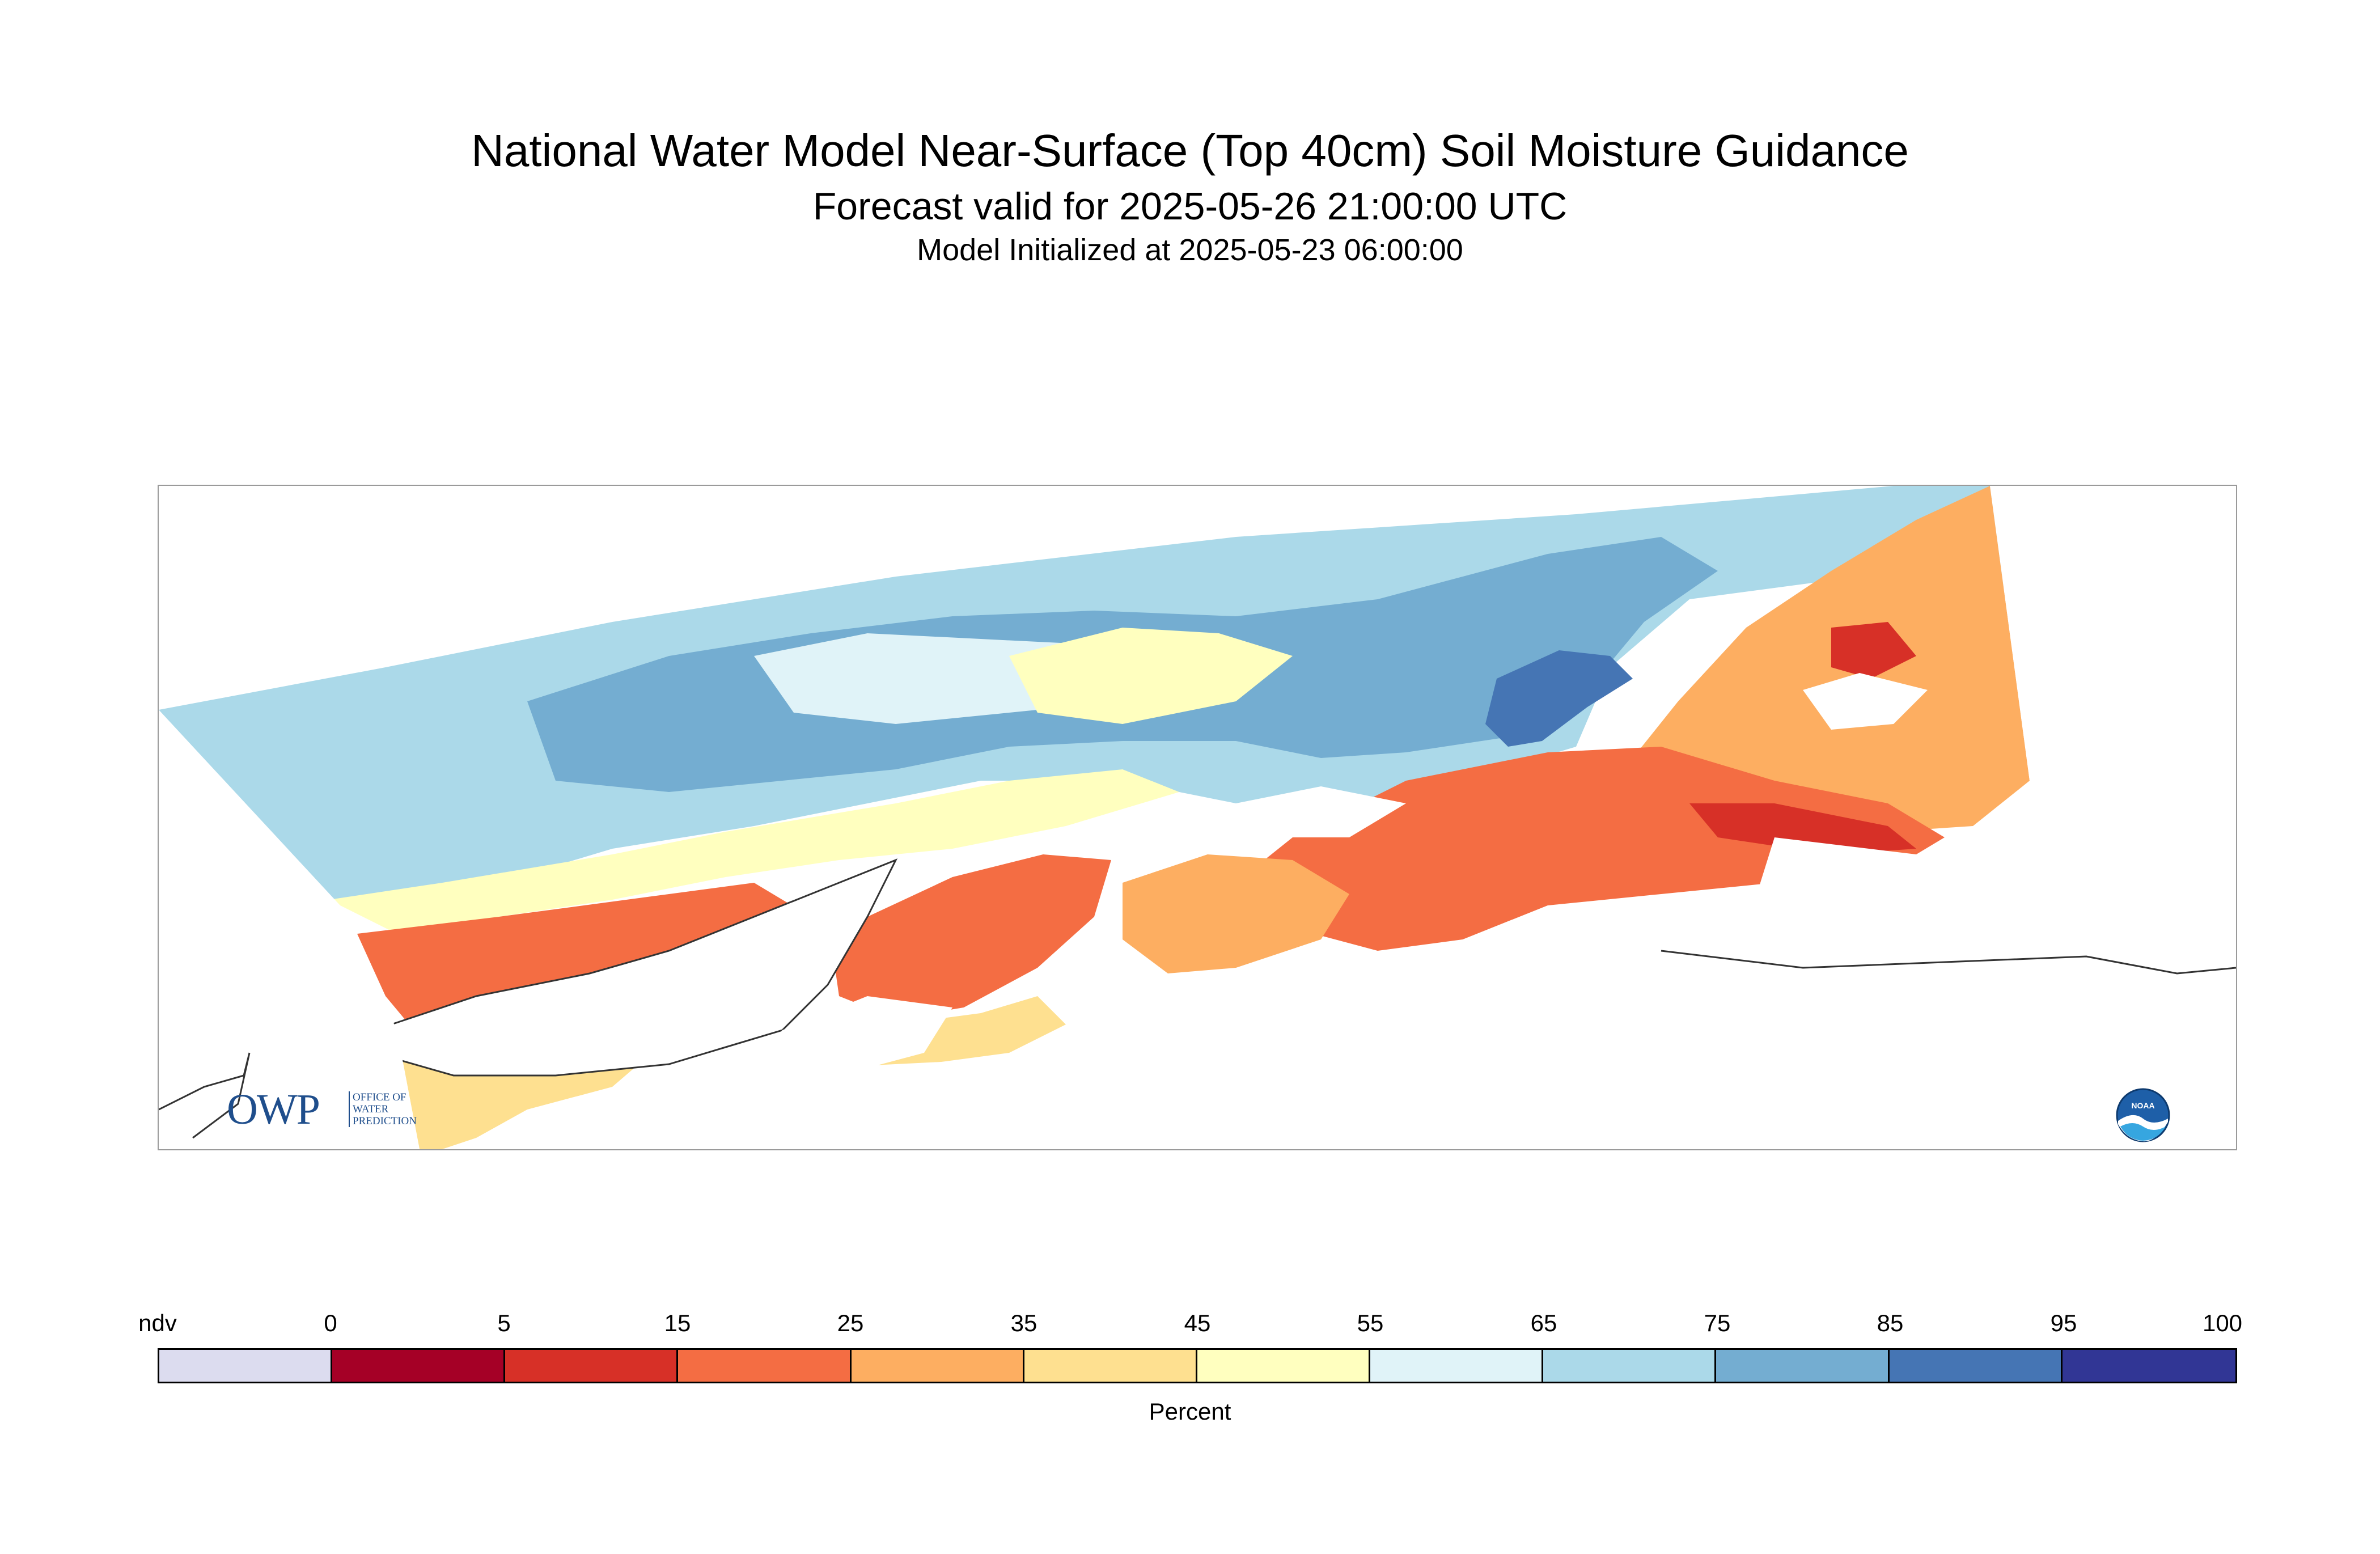 The width and height of the screenshot is (2380, 1554). What do you see at coordinates (1890, 1323) in the screenshot?
I see `colorbar-tick: 85` at bounding box center [1890, 1323].